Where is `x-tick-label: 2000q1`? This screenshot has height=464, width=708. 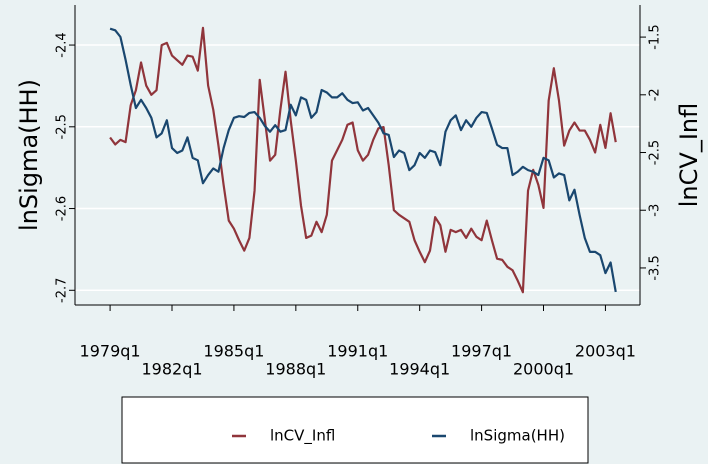
x-tick-label: 2000q1 is located at coordinates (543, 369).